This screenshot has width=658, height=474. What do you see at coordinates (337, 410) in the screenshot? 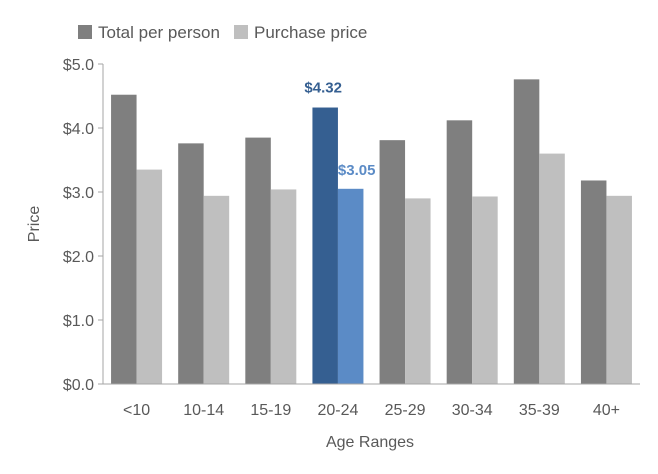
I see `x-tick-label: 20-24` at bounding box center [337, 410].